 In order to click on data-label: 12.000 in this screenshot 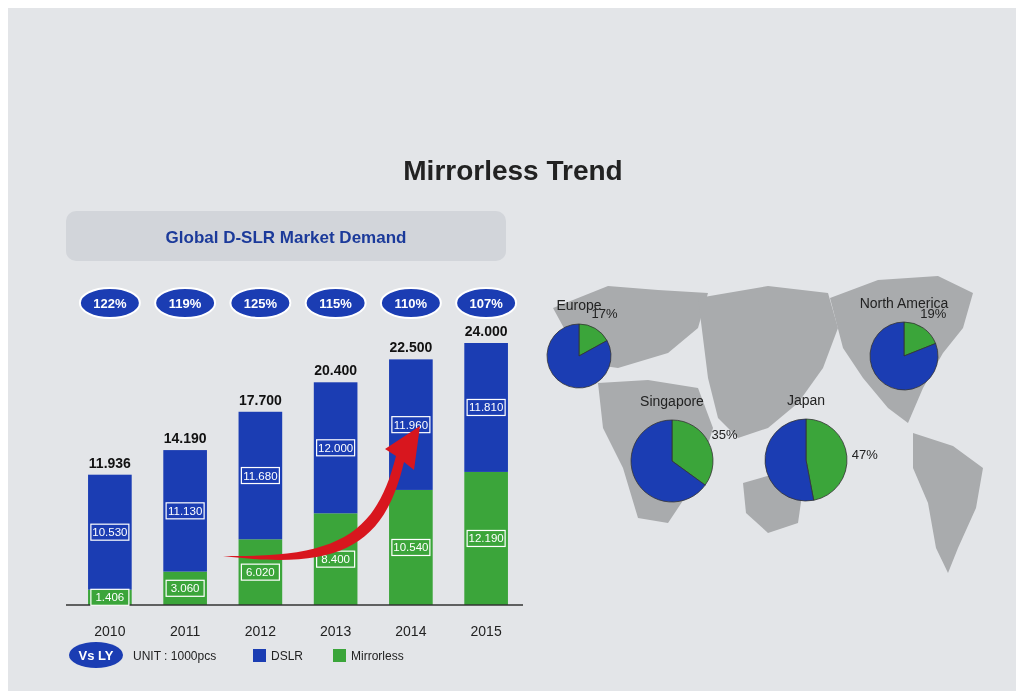, I will do `click(336, 447)`.